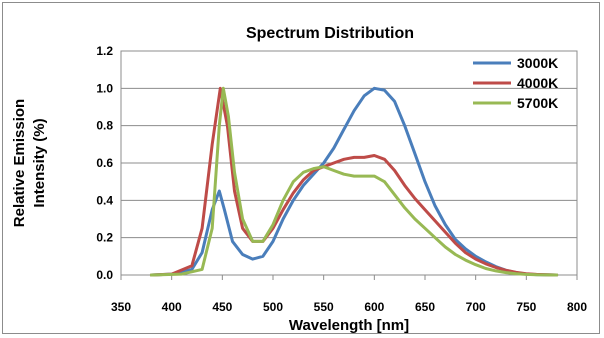  Describe the element at coordinates (172, 307) in the screenshot. I see `x-tick-label: 400` at that location.